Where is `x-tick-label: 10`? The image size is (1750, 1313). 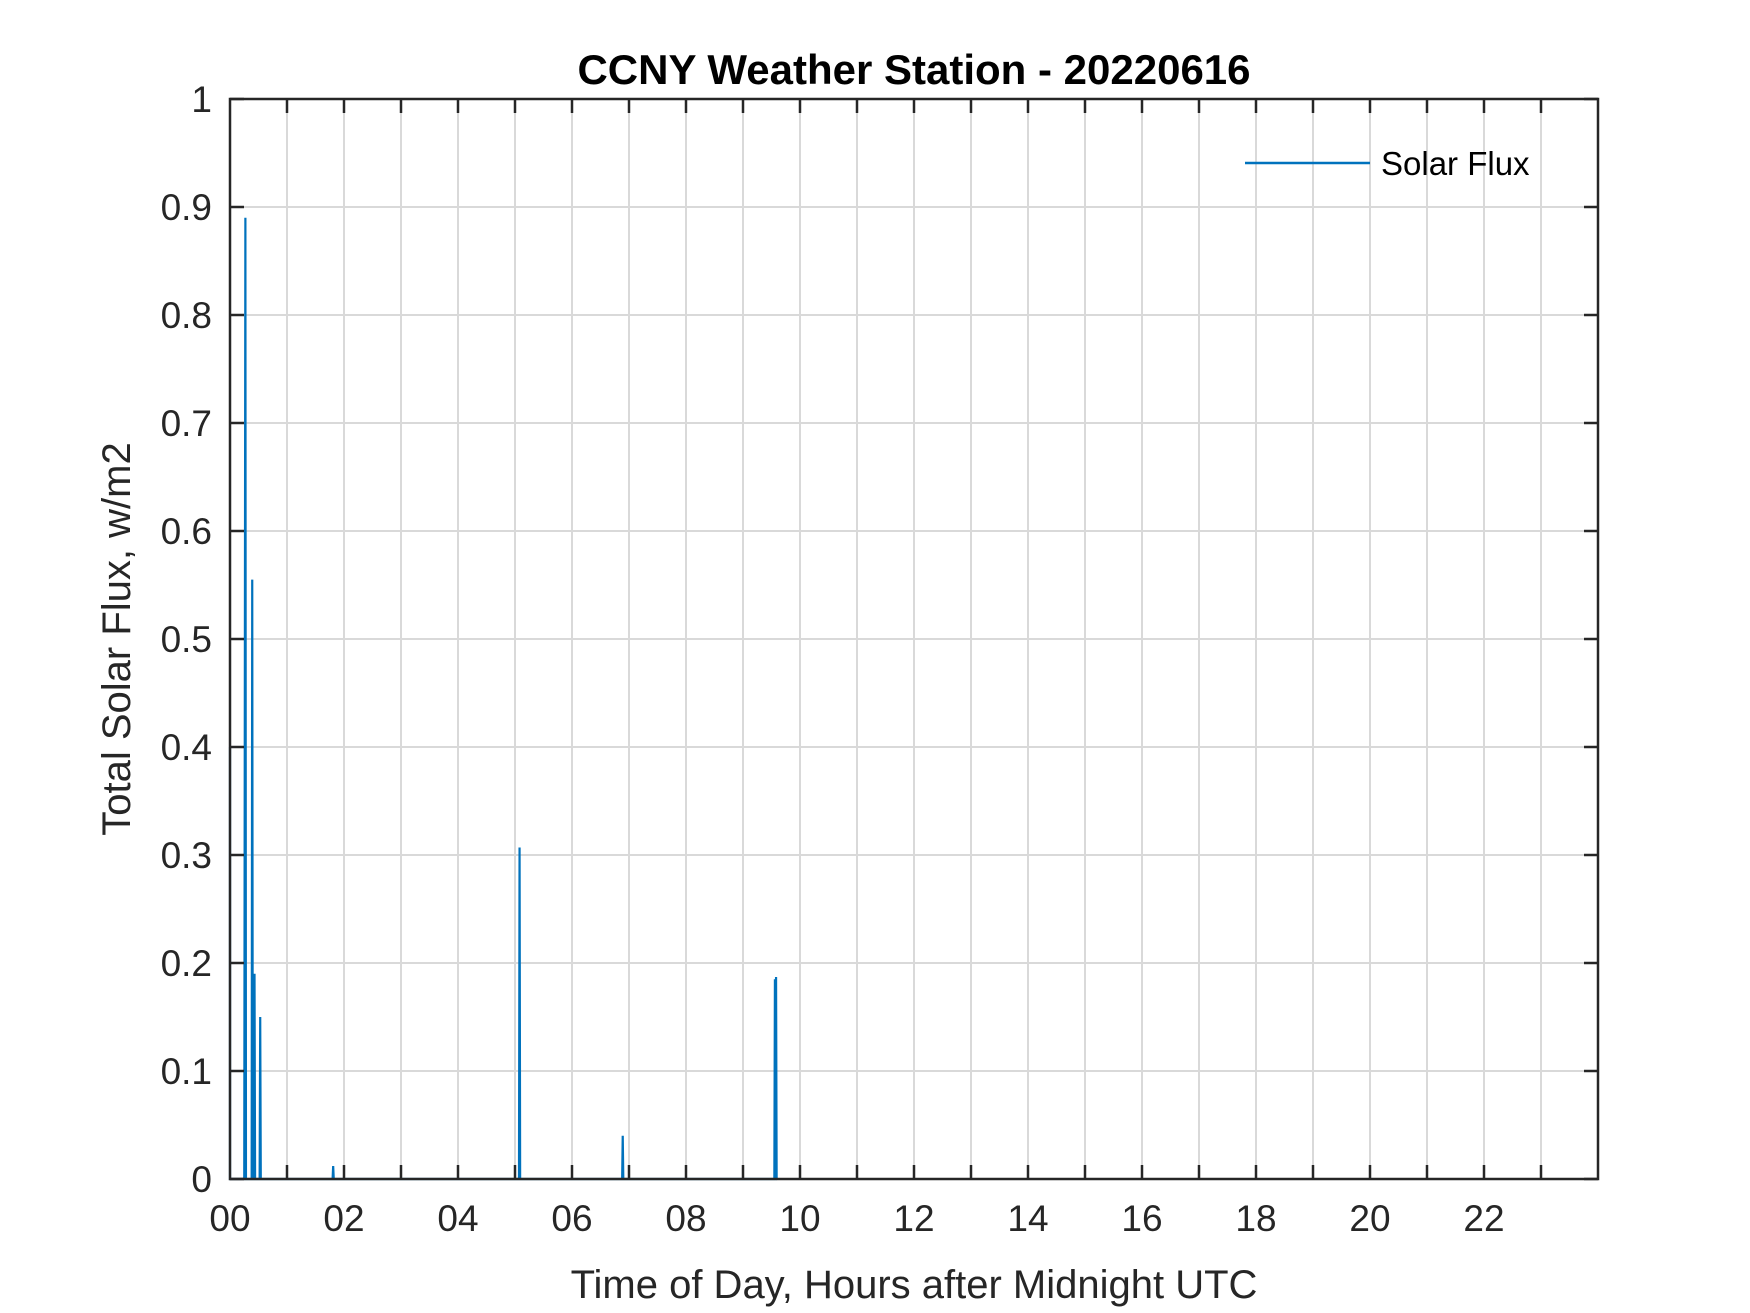
x-tick-label: 10 is located at coordinates (799, 1218).